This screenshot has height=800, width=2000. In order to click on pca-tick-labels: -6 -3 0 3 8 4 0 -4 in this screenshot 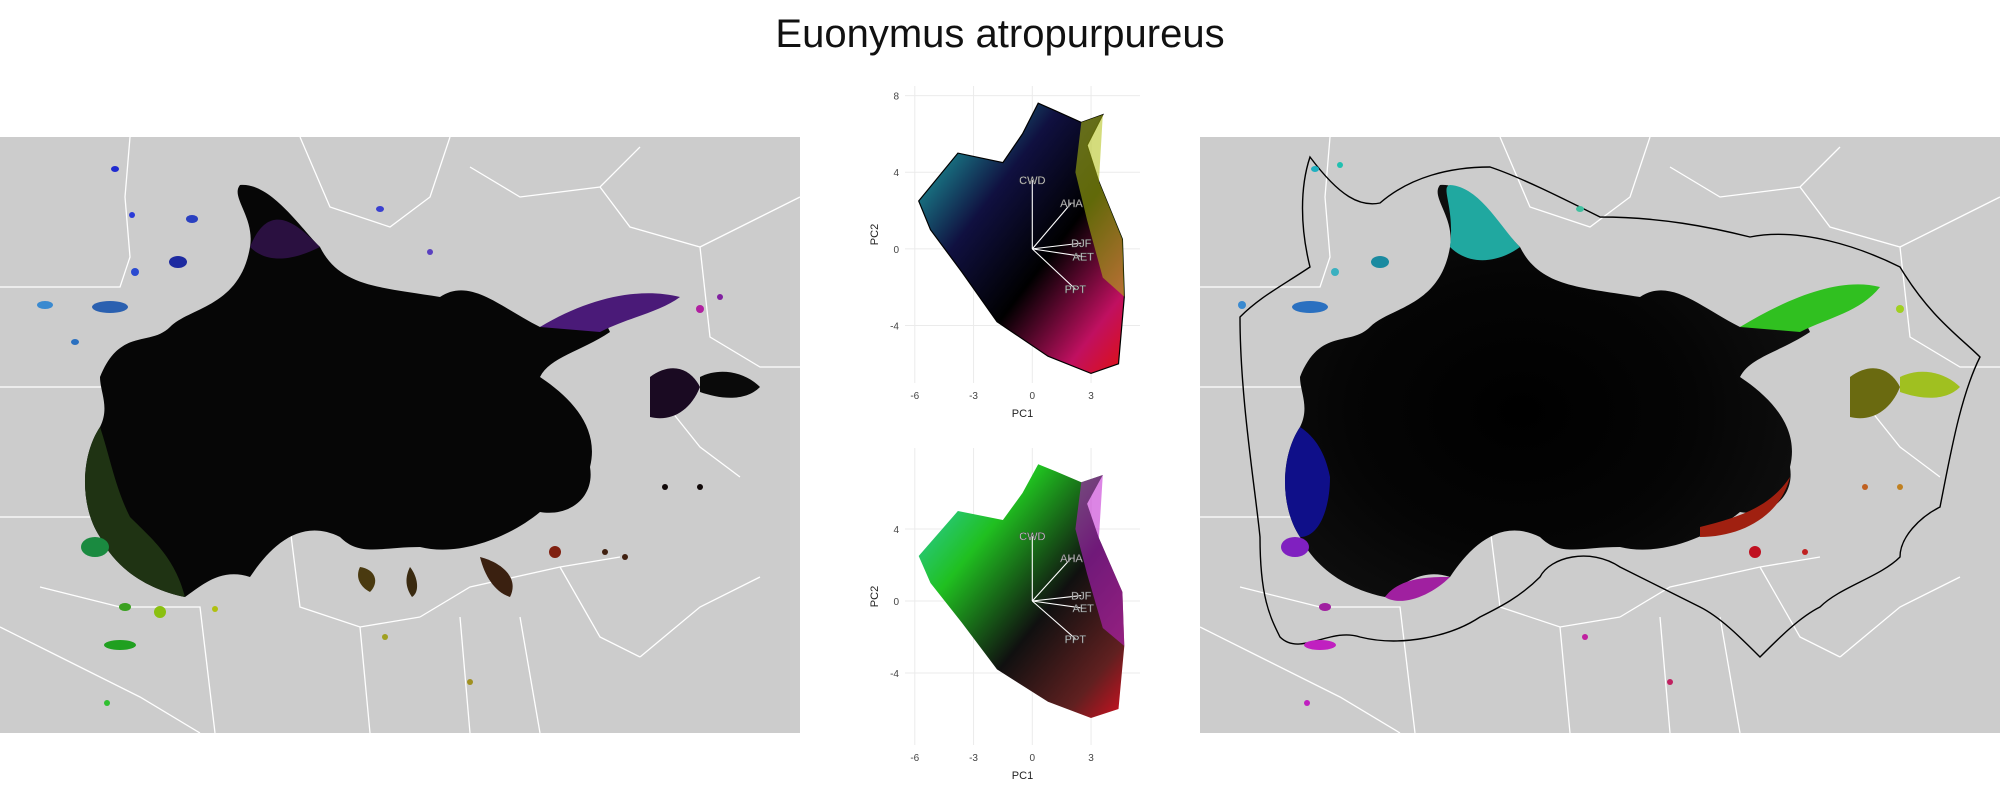, I will do `click(992, 247)`.